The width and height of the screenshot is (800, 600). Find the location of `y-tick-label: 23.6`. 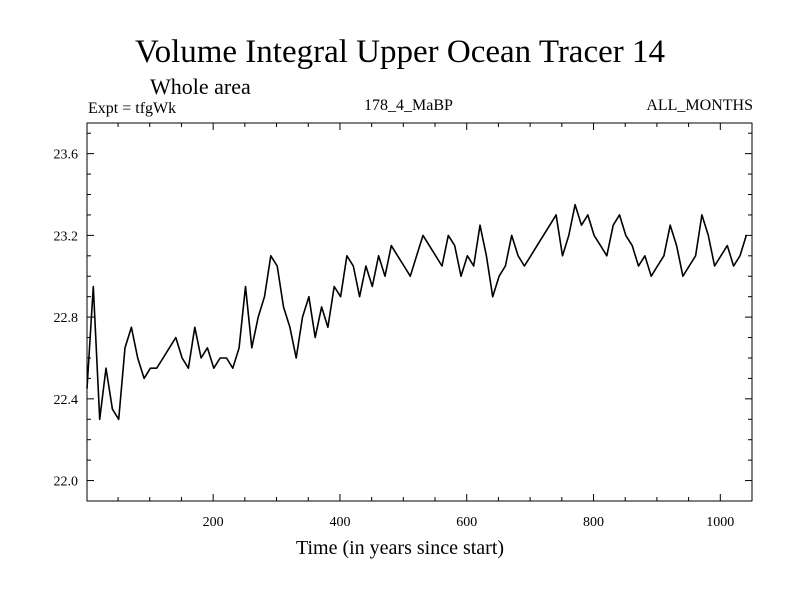

y-tick-label: 23.6 is located at coordinates (66, 155).